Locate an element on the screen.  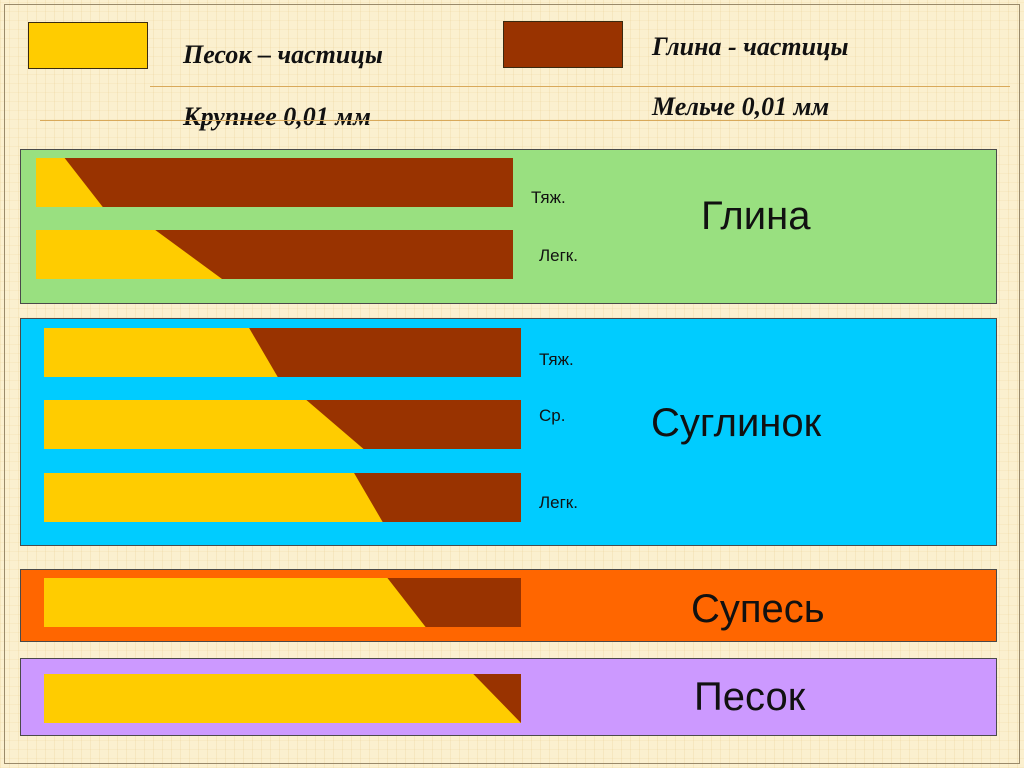
panel-title: Супесь is located at coordinates (758, 609).